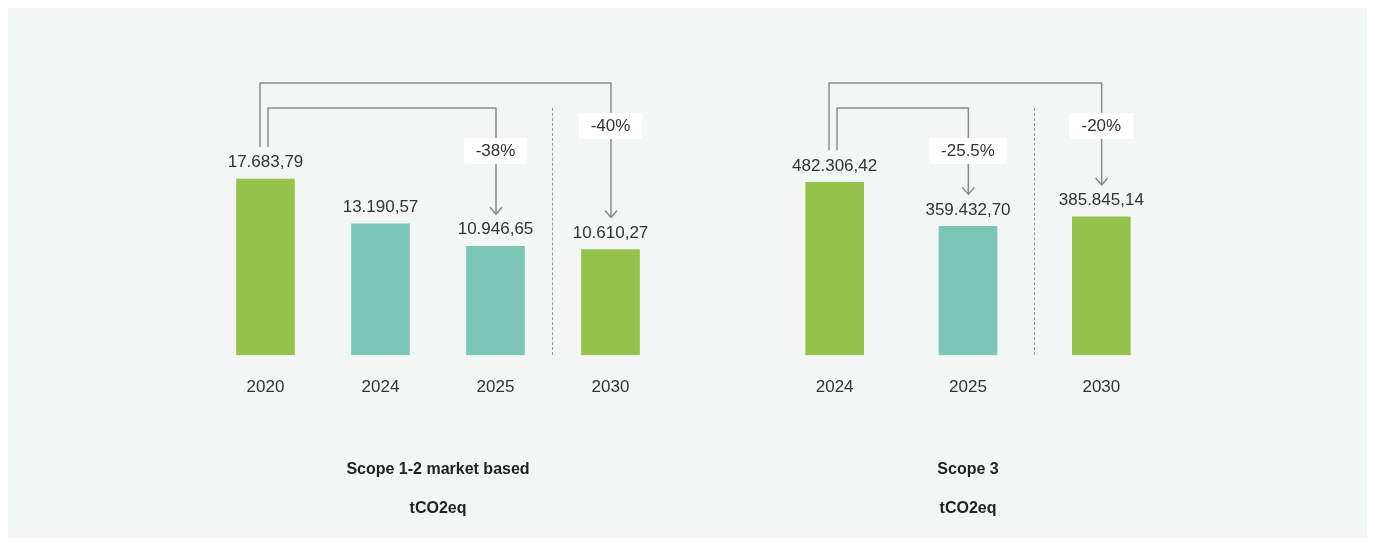 The width and height of the screenshot is (1375, 546). What do you see at coordinates (610, 232) in the screenshot?
I see `data-label: 10.610,27` at bounding box center [610, 232].